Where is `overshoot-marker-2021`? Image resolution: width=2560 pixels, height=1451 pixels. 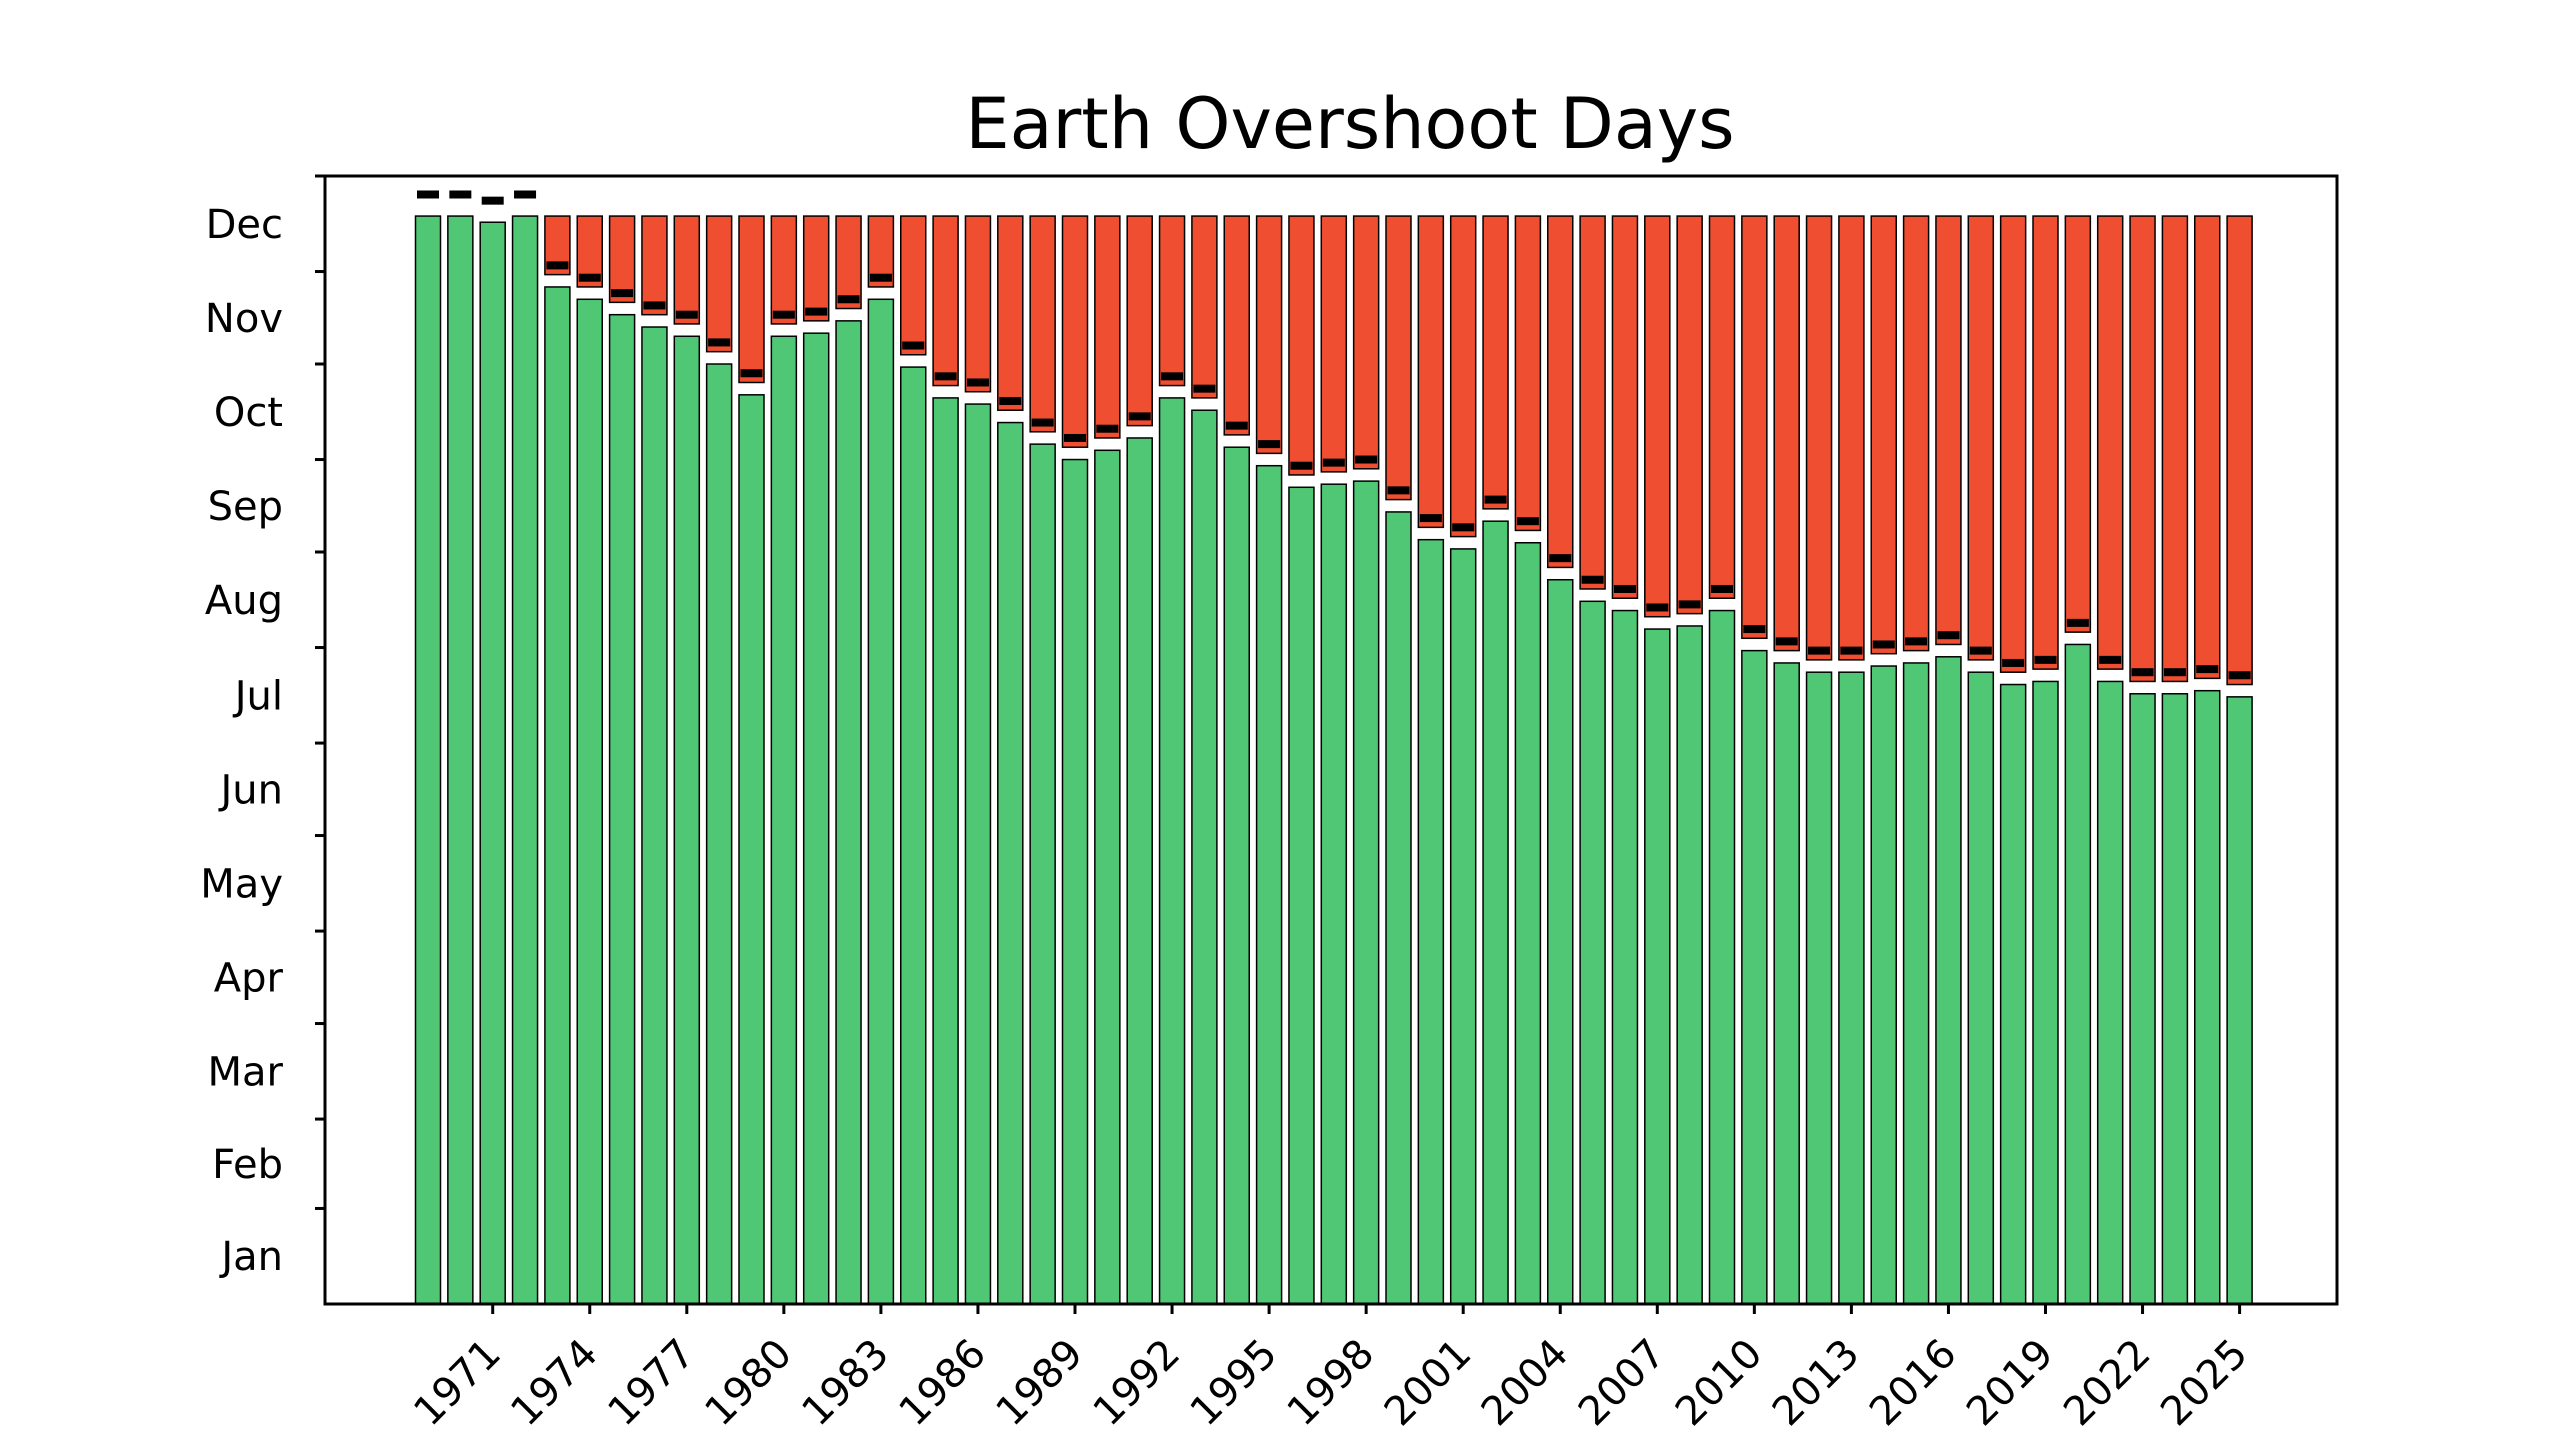
overshoot-marker-2021 is located at coordinates (2110, 659).